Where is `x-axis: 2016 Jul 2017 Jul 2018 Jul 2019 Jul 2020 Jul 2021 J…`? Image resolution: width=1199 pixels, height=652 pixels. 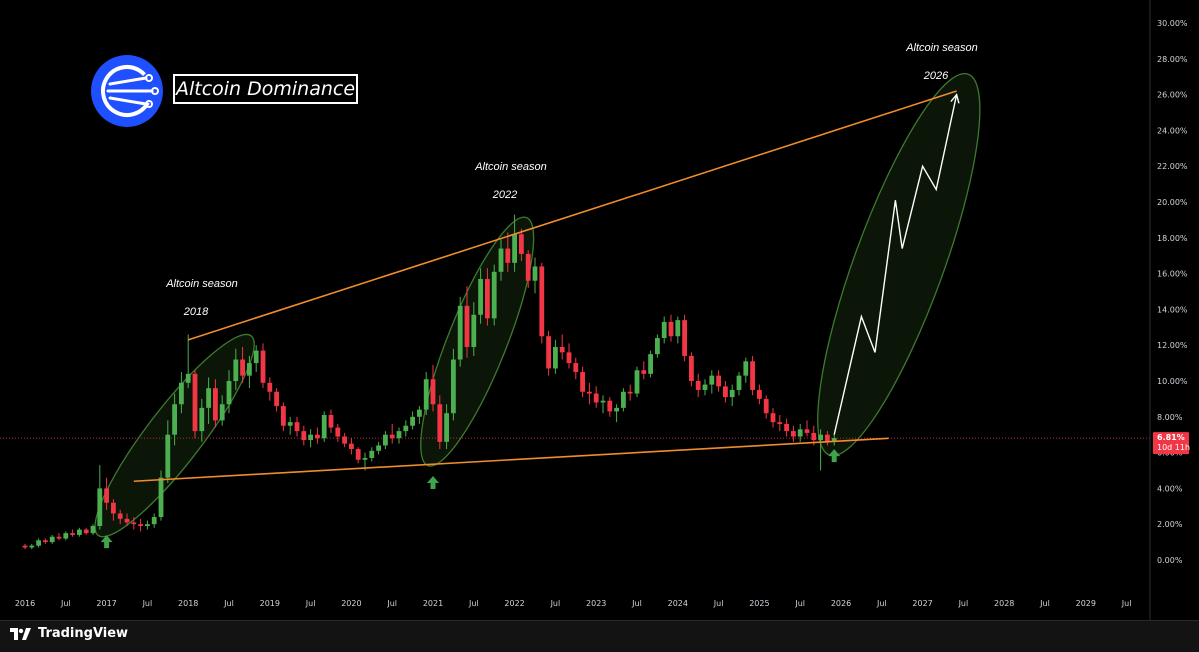 x-axis: 2016 Jul 2017 Jul 2018 Jul 2019 Jul 2020 Jul 2021 J… is located at coordinates (573, 603).